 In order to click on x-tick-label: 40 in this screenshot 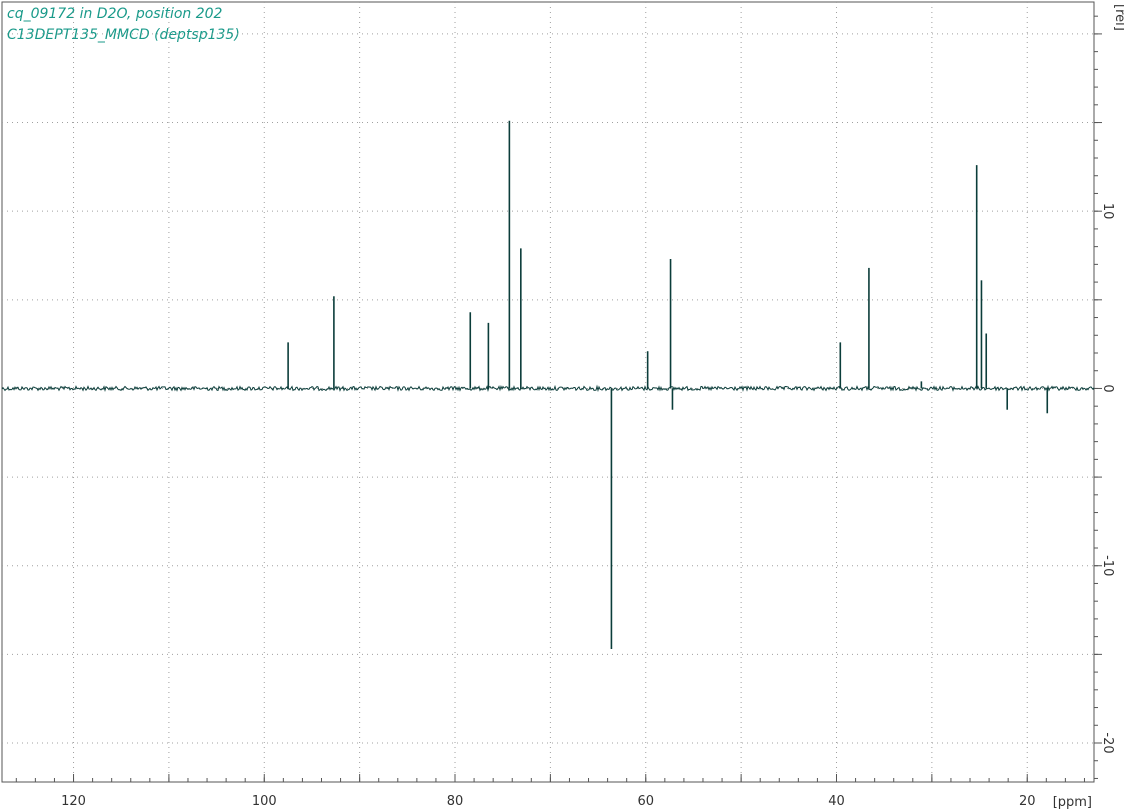, I will do `click(836, 801)`.